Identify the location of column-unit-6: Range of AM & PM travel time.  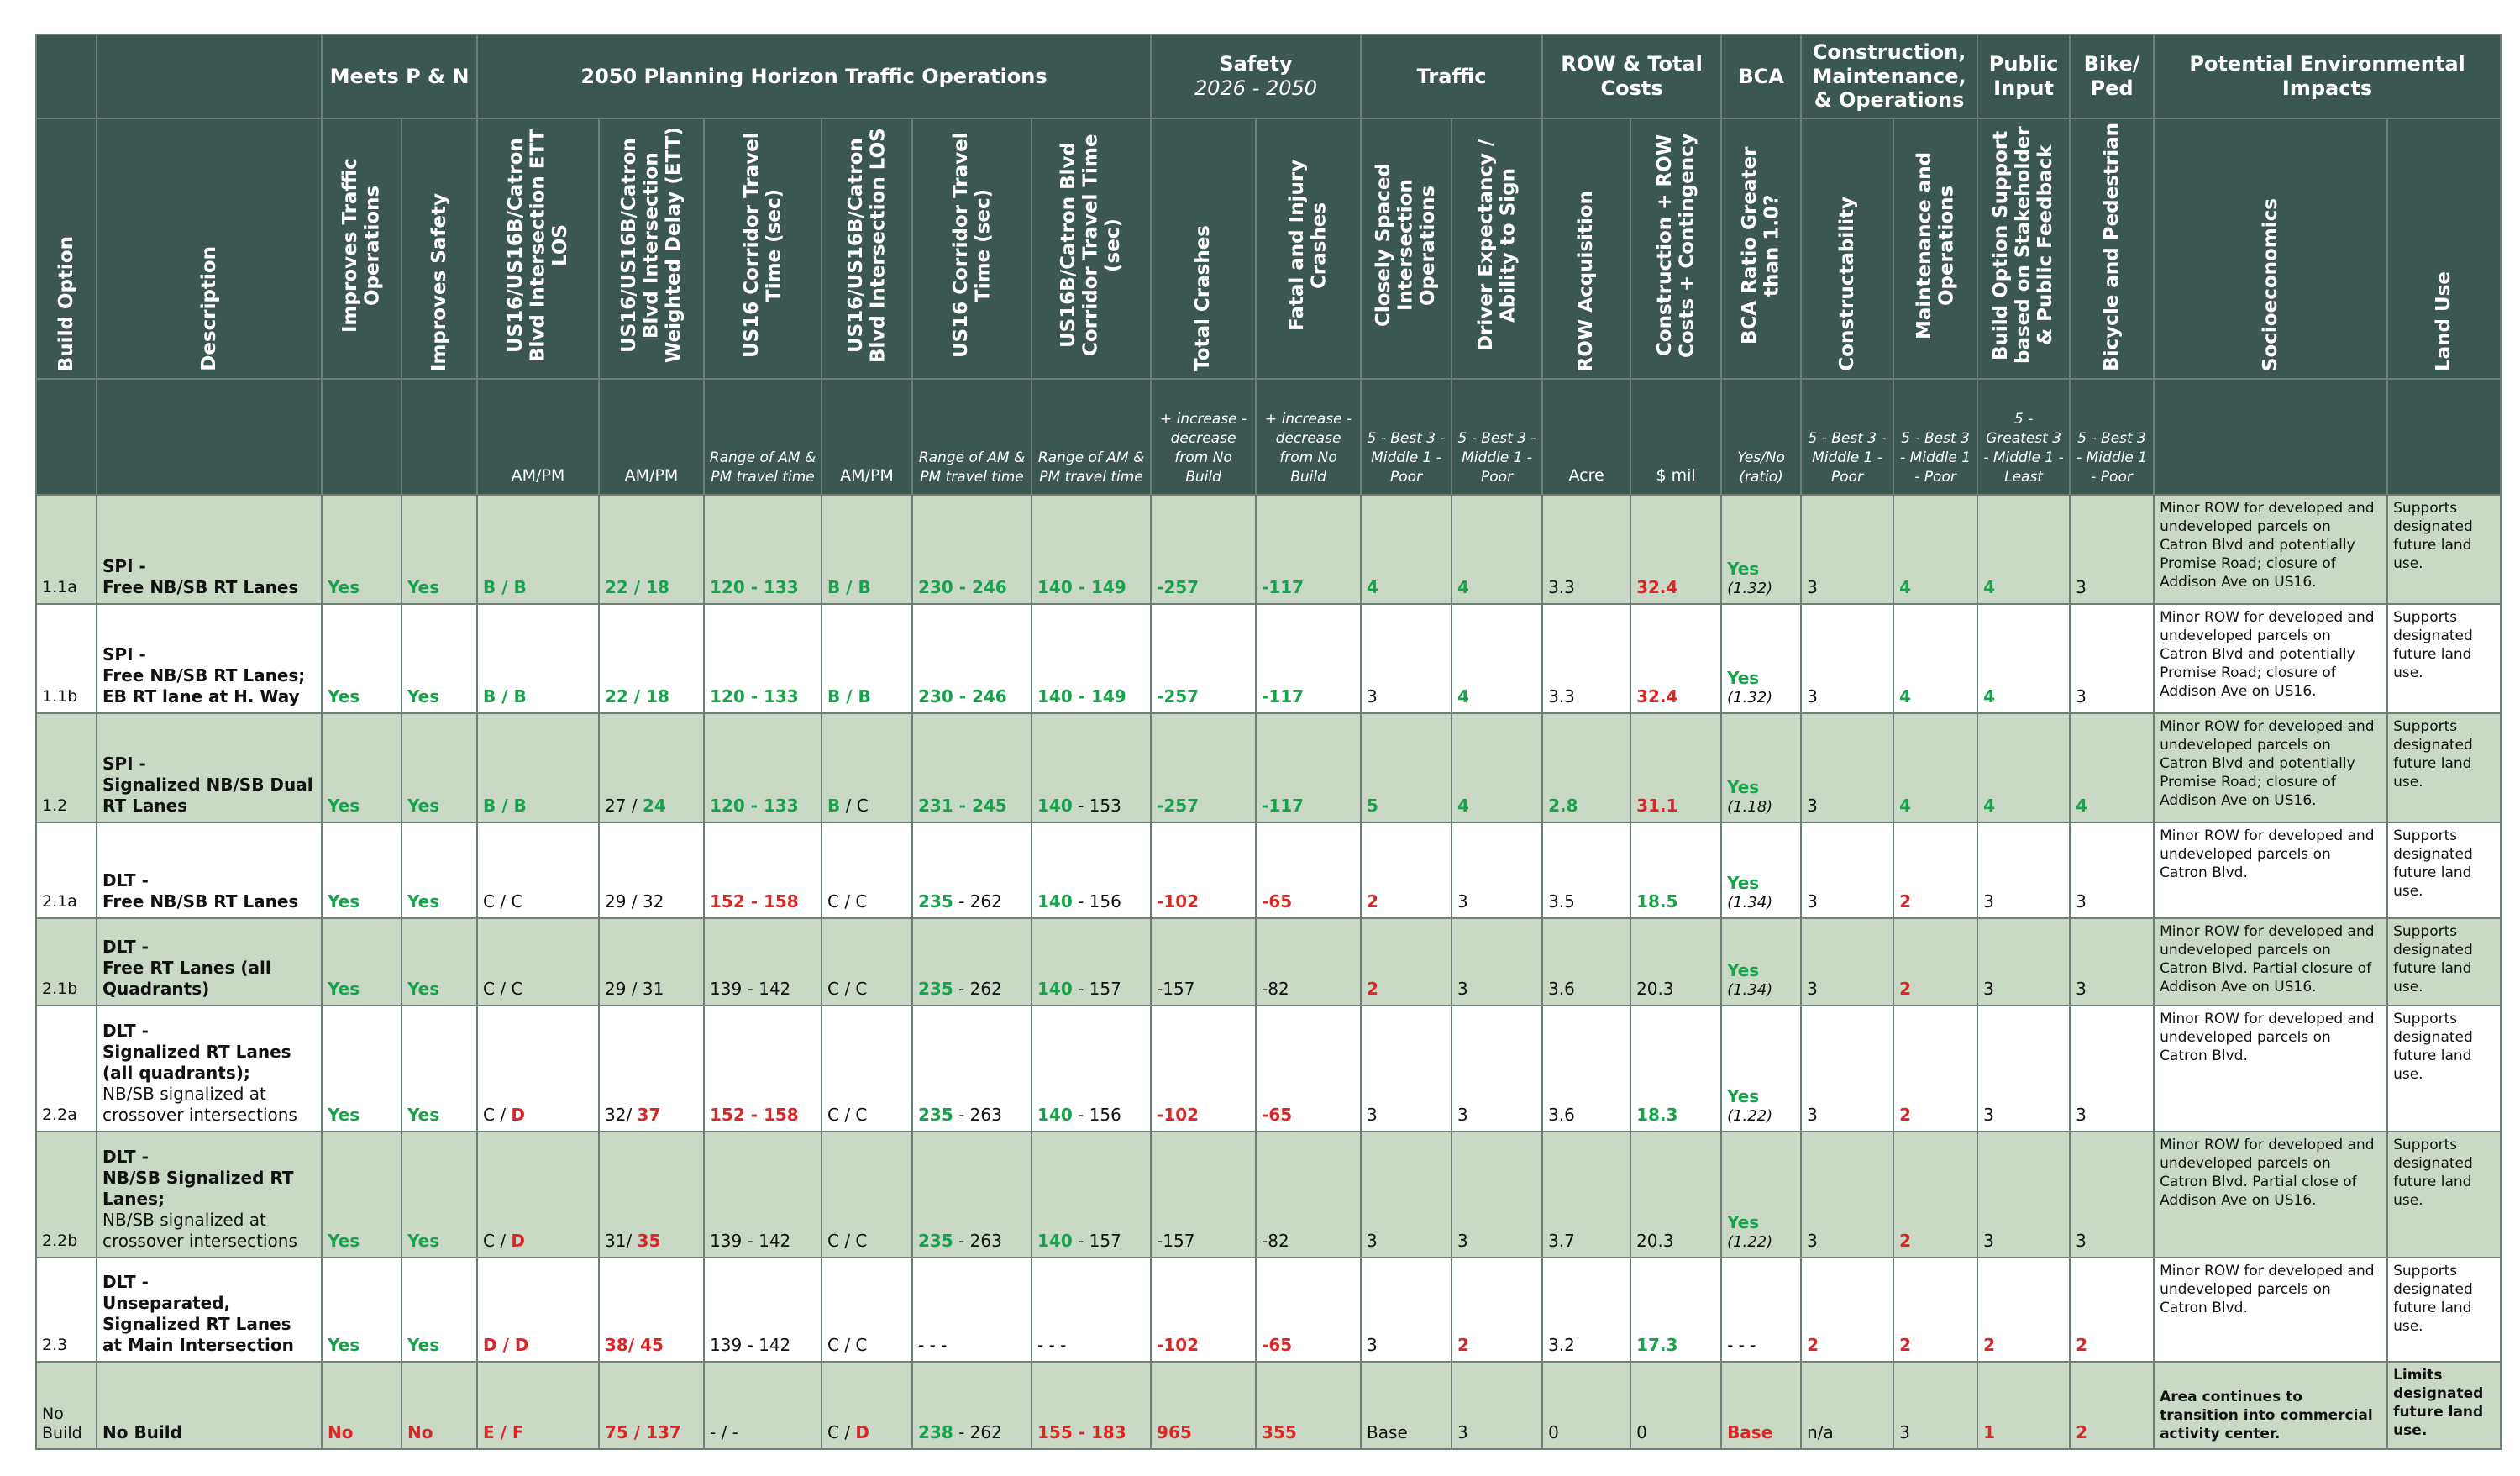
(762, 437).